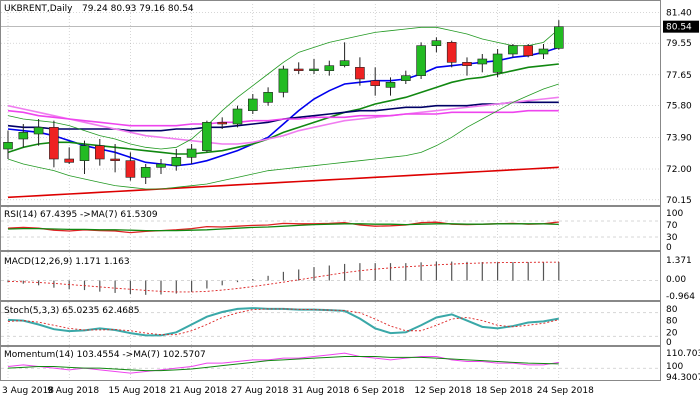  Describe the element at coordinates (669, 343) in the screenshot. I see `stoch-tick-label: 0` at that location.